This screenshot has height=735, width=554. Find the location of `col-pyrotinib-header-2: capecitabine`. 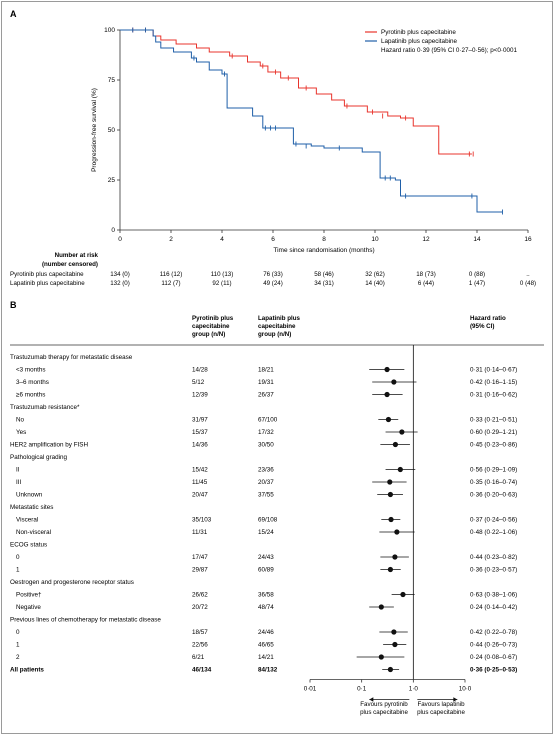

col-pyrotinib-header-2: capecitabine is located at coordinates (211, 326).